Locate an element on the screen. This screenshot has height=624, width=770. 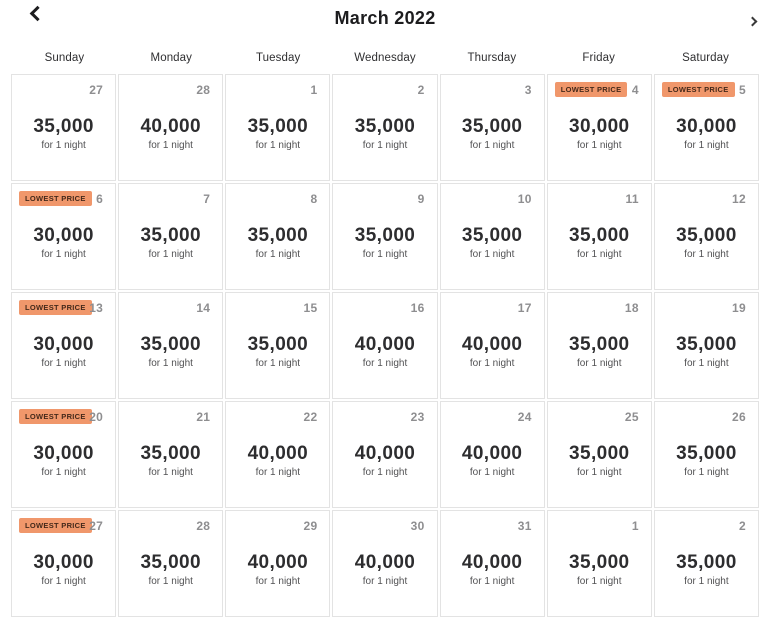
prev-month-button is located at coordinates (37, 13).